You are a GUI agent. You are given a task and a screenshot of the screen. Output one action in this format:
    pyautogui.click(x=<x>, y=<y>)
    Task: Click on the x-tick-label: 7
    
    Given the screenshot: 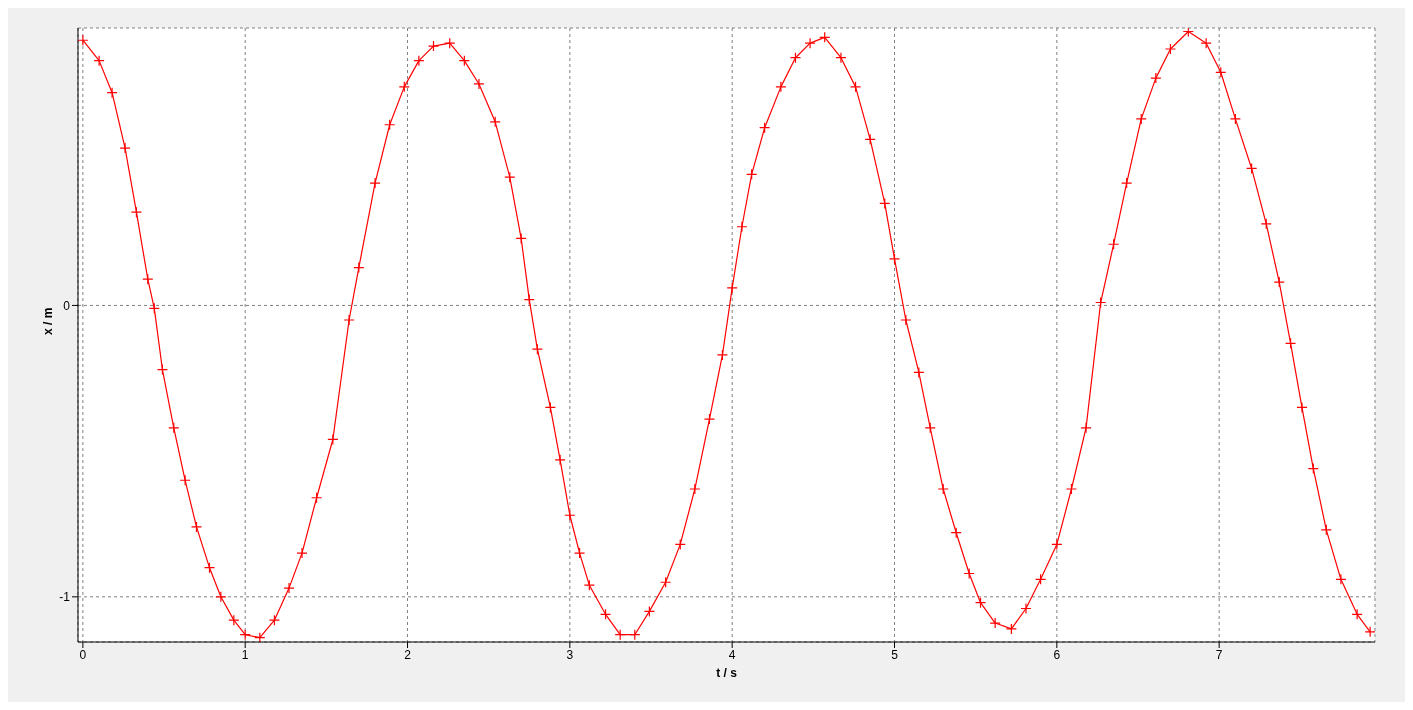 What is the action you would take?
    pyautogui.click(x=1219, y=654)
    